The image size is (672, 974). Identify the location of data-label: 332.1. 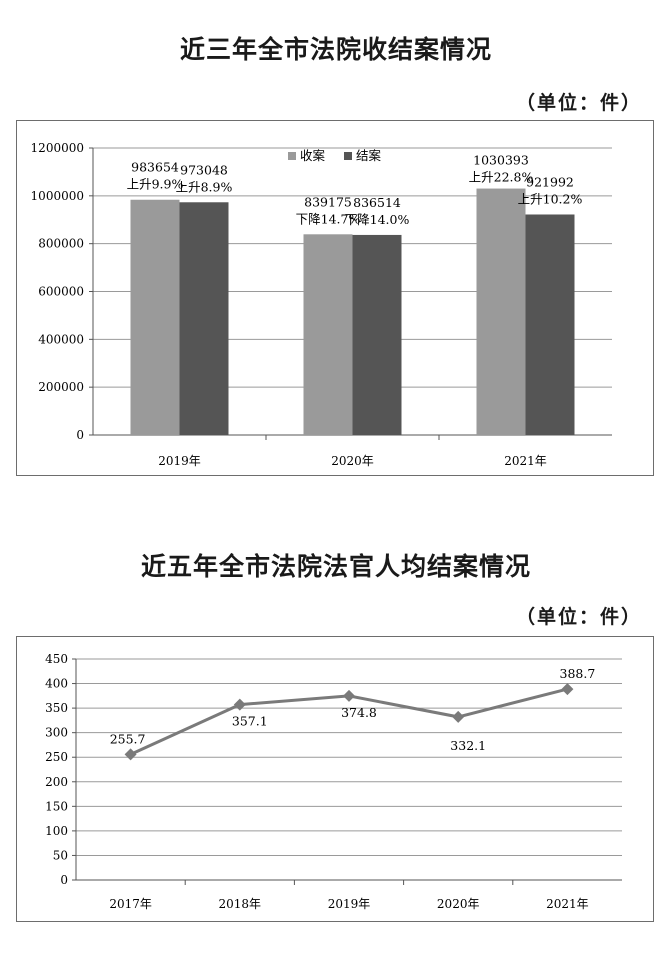
(468, 745).